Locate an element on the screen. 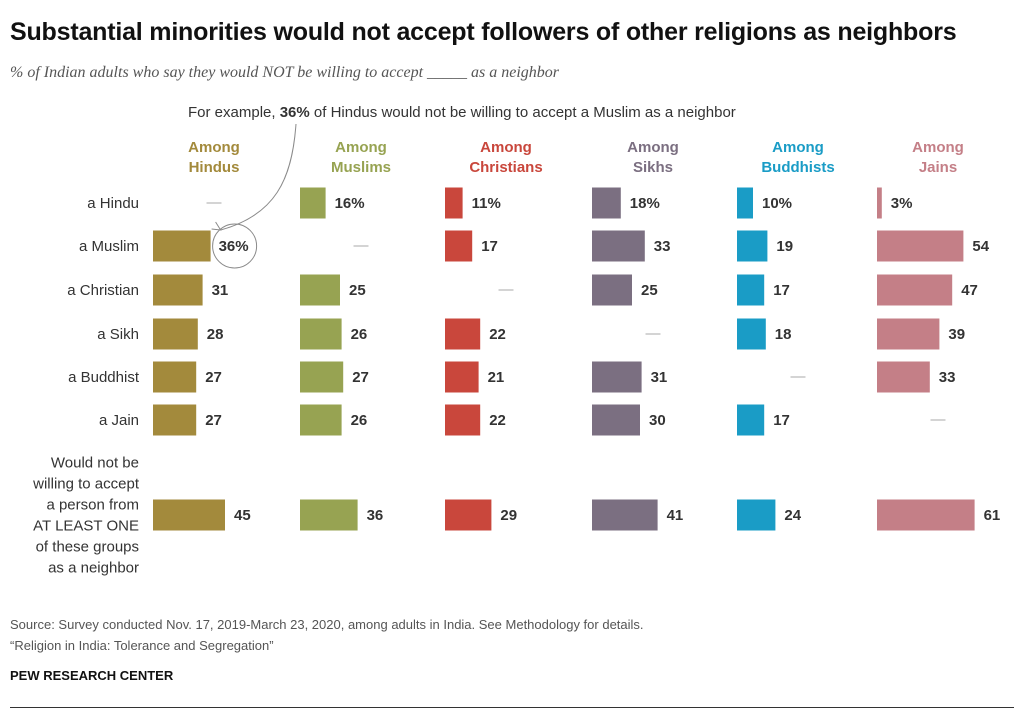 Image resolution: width=1024 pixels, height=717 pixels. group-header-among-sikhs-line-1: Sikhs is located at coordinates (653, 167).